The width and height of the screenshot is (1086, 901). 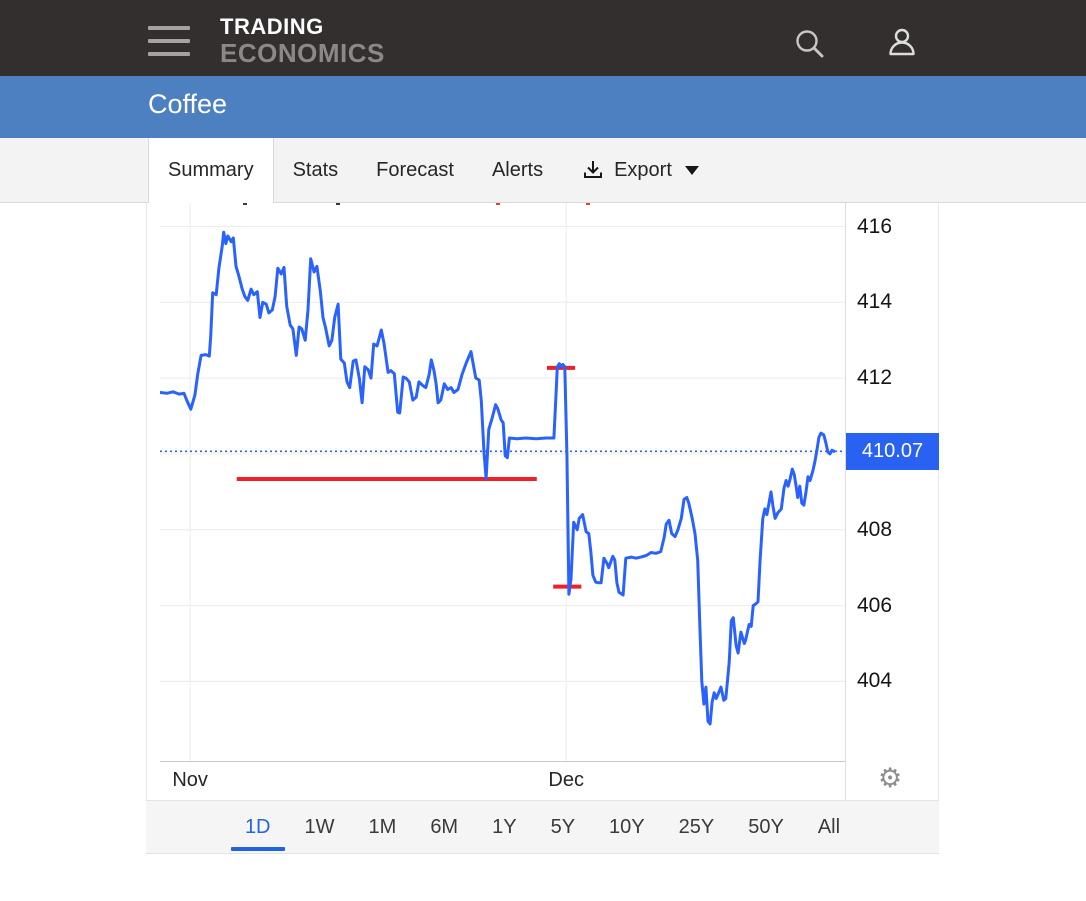 I want to click on x-axis-label-dec: Dec, so click(x=566, y=780).